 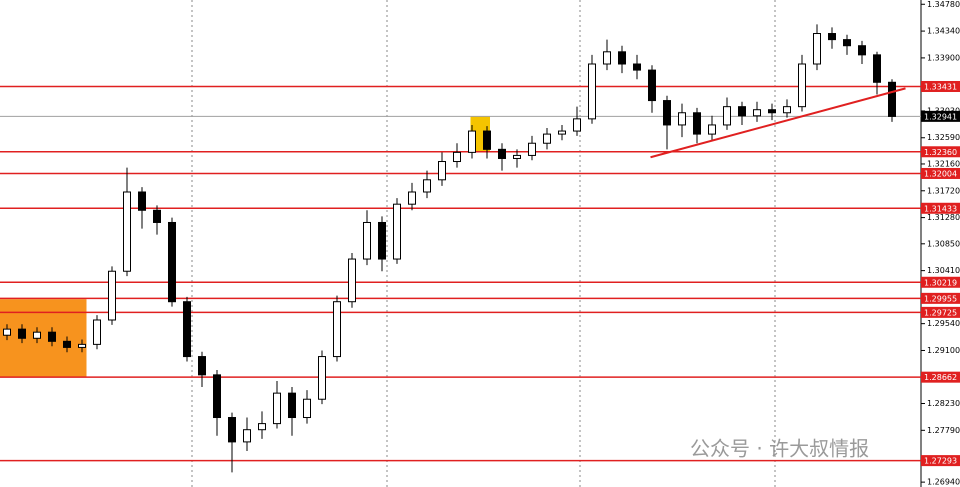 I want to click on y-tick-label: 1.28230, so click(x=943, y=403).